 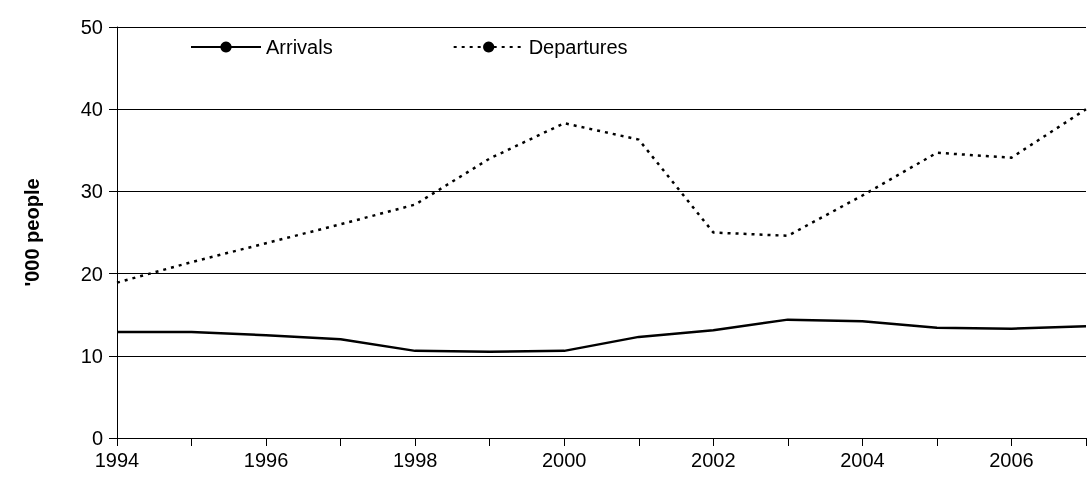 I want to click on legend-label: Departures, so click(x=578, y=47).